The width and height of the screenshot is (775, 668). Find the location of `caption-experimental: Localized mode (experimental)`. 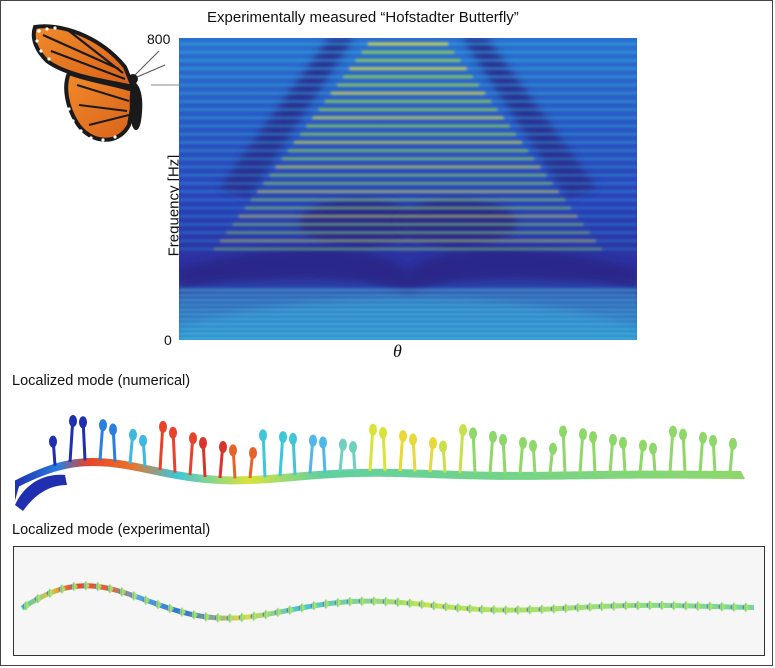

caption-experimental: Localized mode (experimental) is located at coordinates (111, 530).